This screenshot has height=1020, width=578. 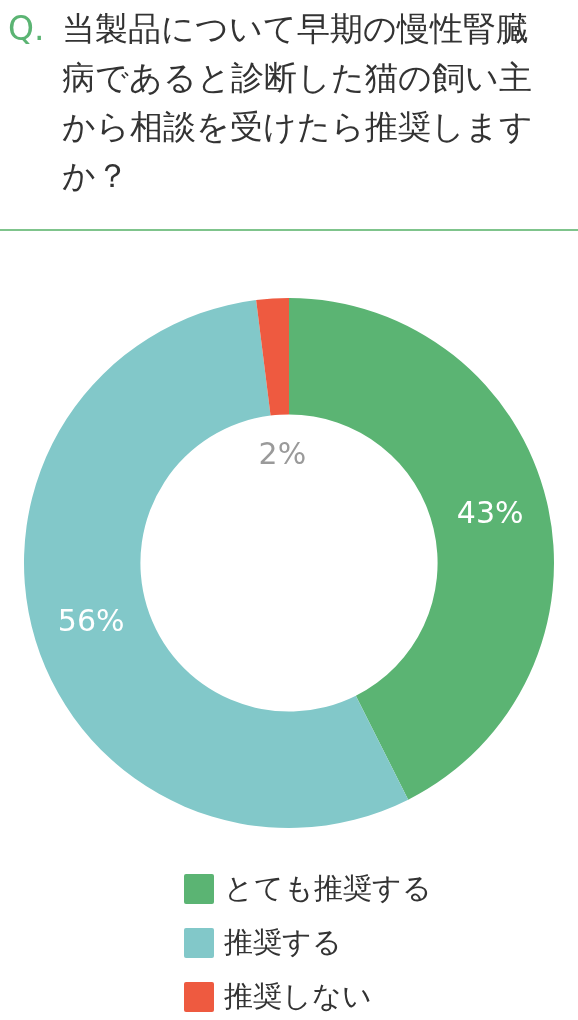 What do you see at coordinates (298, 996) in the screenshot?
I see `legend-label: 推奨しない` at bounding box center [298, 996].